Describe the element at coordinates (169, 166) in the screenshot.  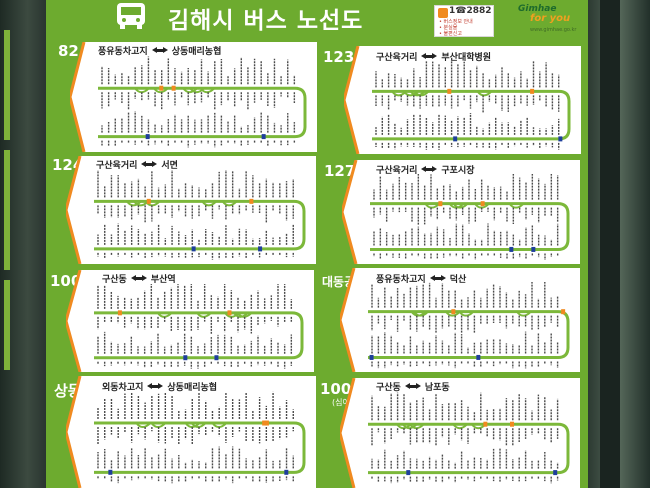
I see `route-destination: 서면` at that location.